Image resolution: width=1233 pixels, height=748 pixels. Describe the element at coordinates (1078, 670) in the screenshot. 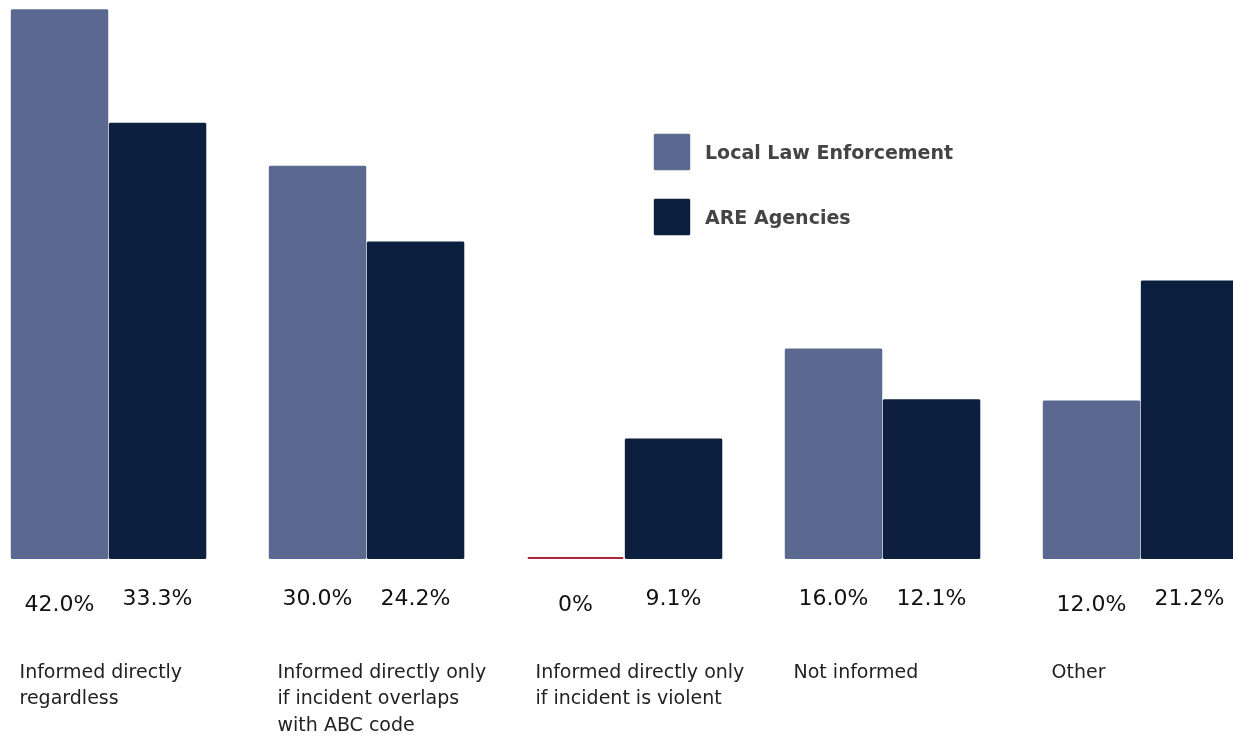

I see `x-tick-label: Other` at that location.